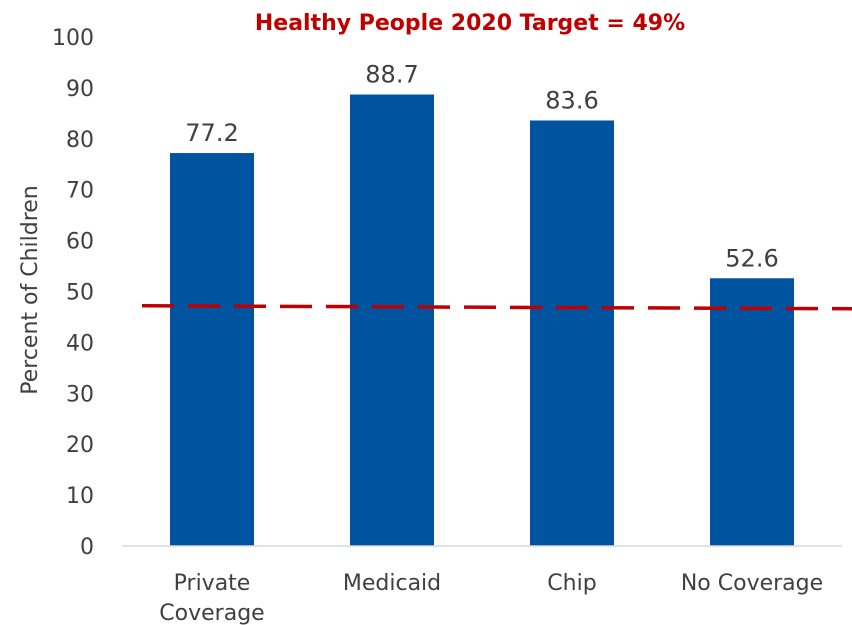  I want to click on data-label: 77.2, so click(211, 133).